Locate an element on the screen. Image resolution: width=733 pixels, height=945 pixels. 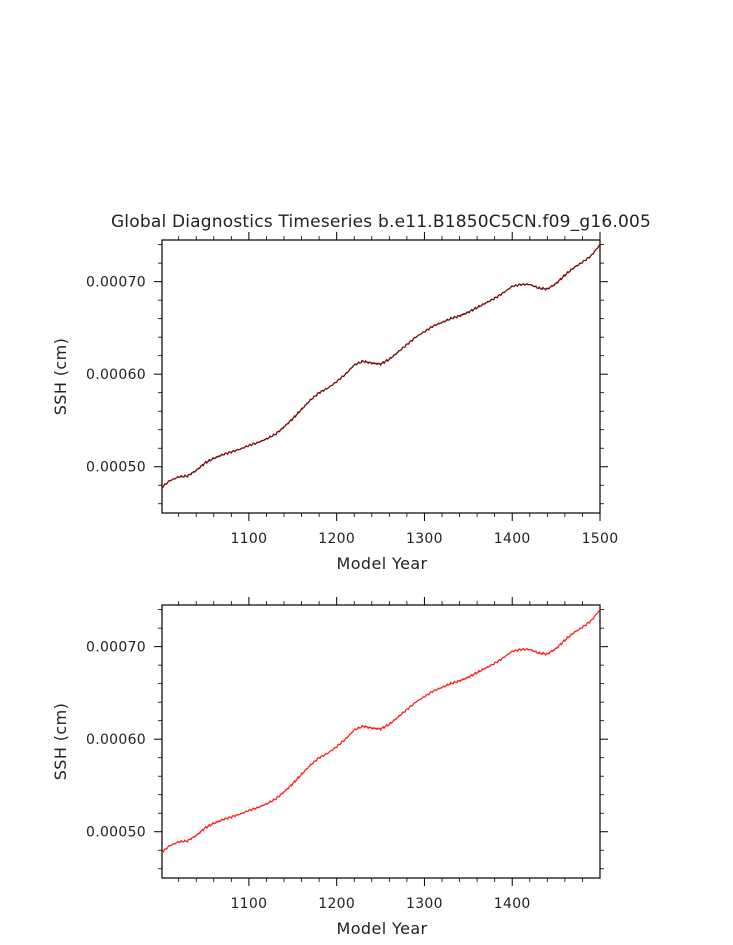
x-tick-label: 1500 is located at coordinates (600, 539).